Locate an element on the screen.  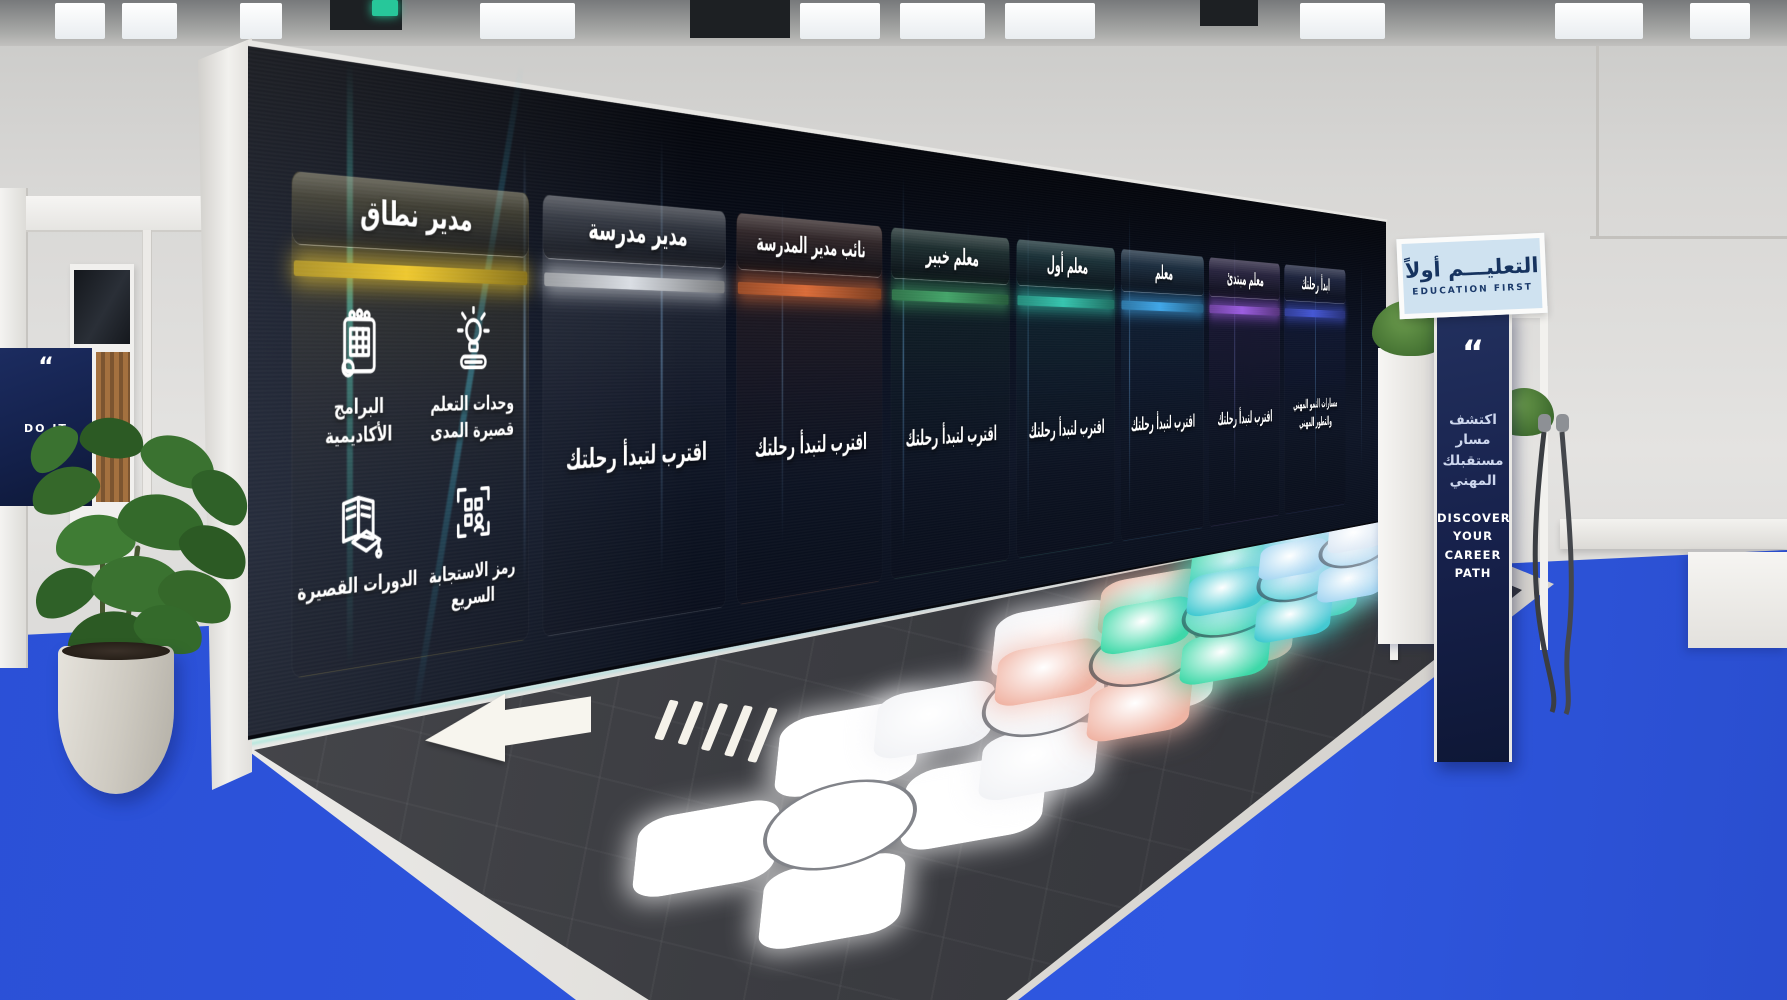
exit-sign is located at coordinates (385, 8).